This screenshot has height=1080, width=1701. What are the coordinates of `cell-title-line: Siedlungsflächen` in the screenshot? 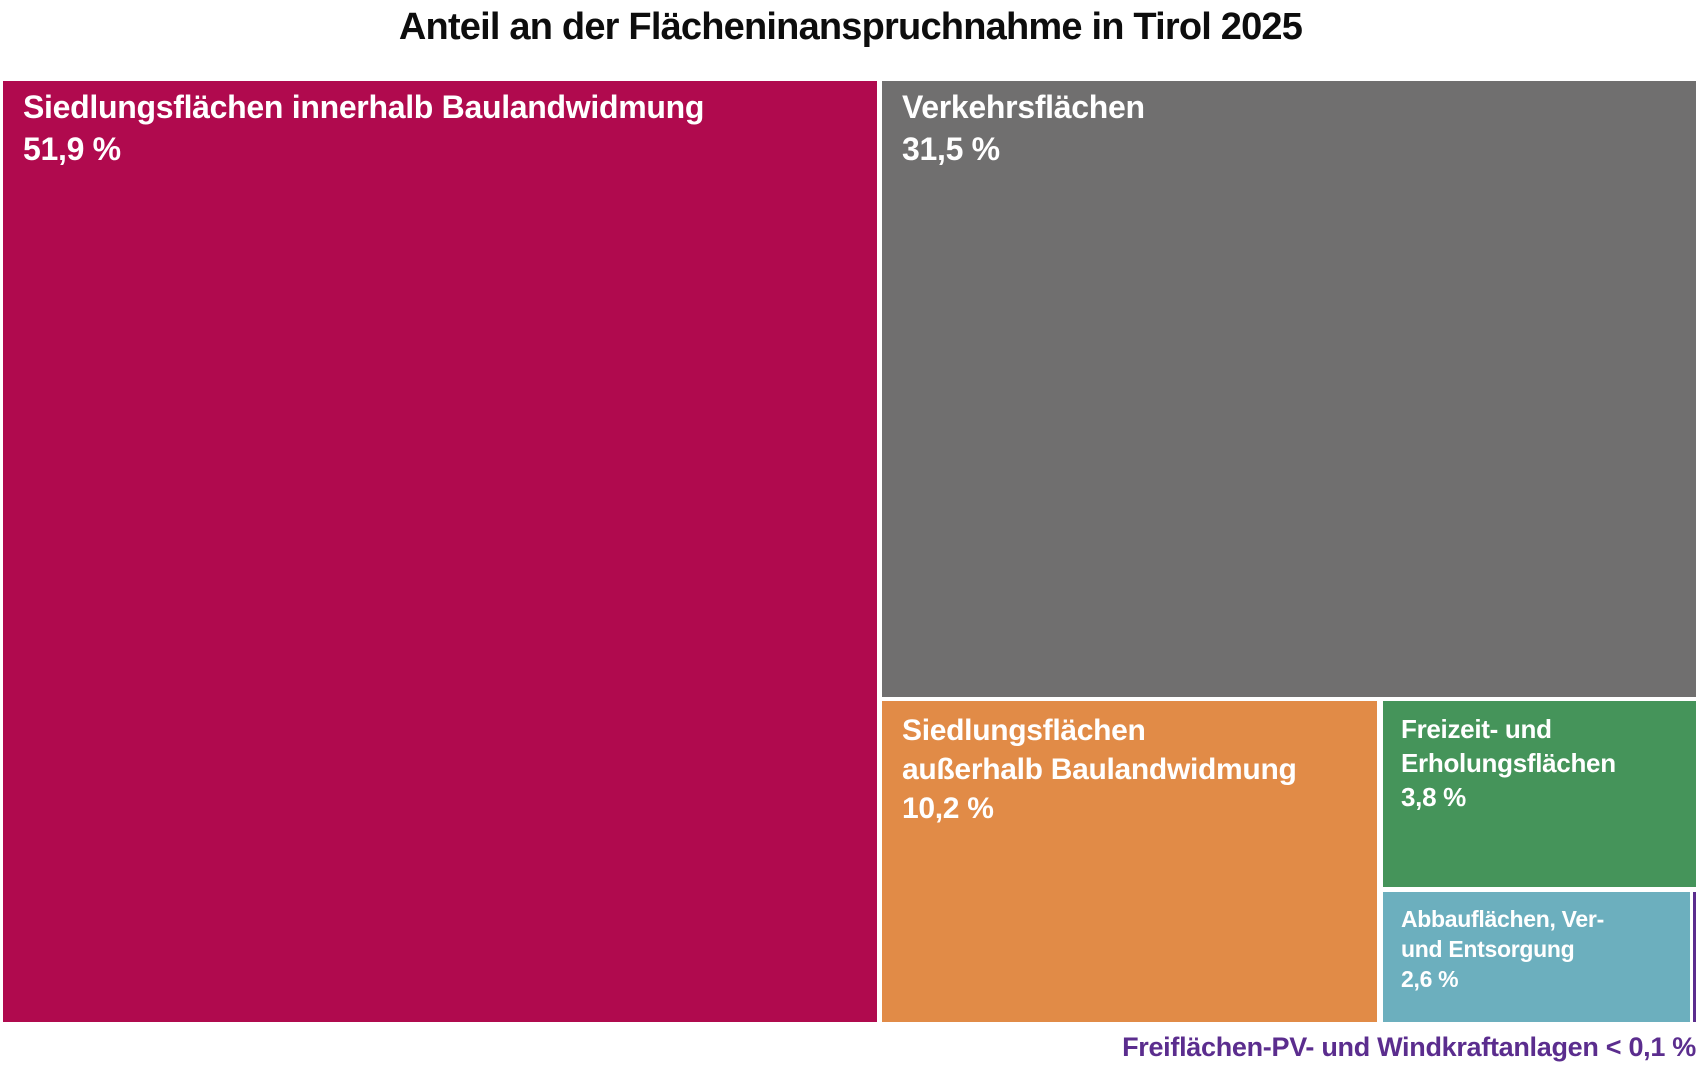 It's located at (1024, 730).